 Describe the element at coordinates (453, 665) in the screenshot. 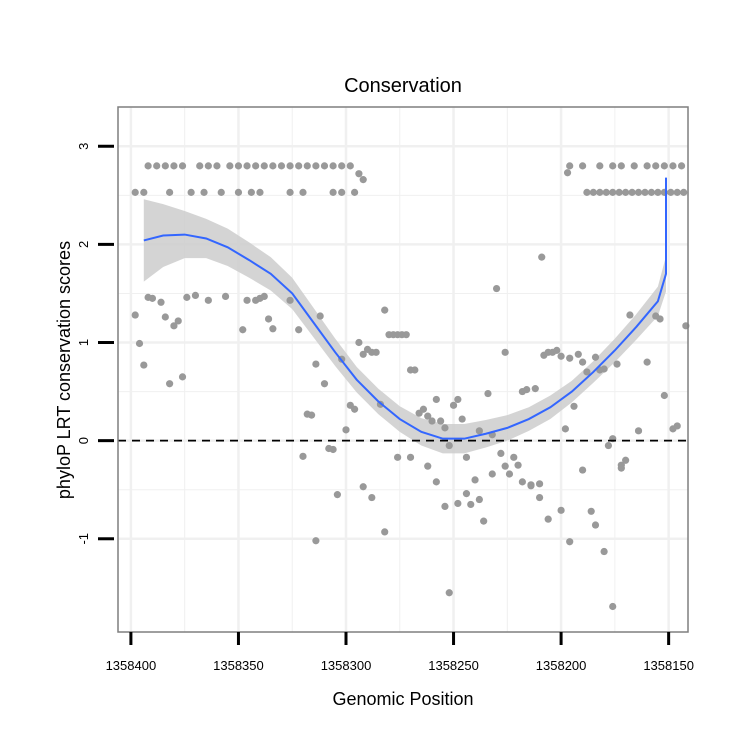

I see `x-tick-label-3: 1358250` at that location.